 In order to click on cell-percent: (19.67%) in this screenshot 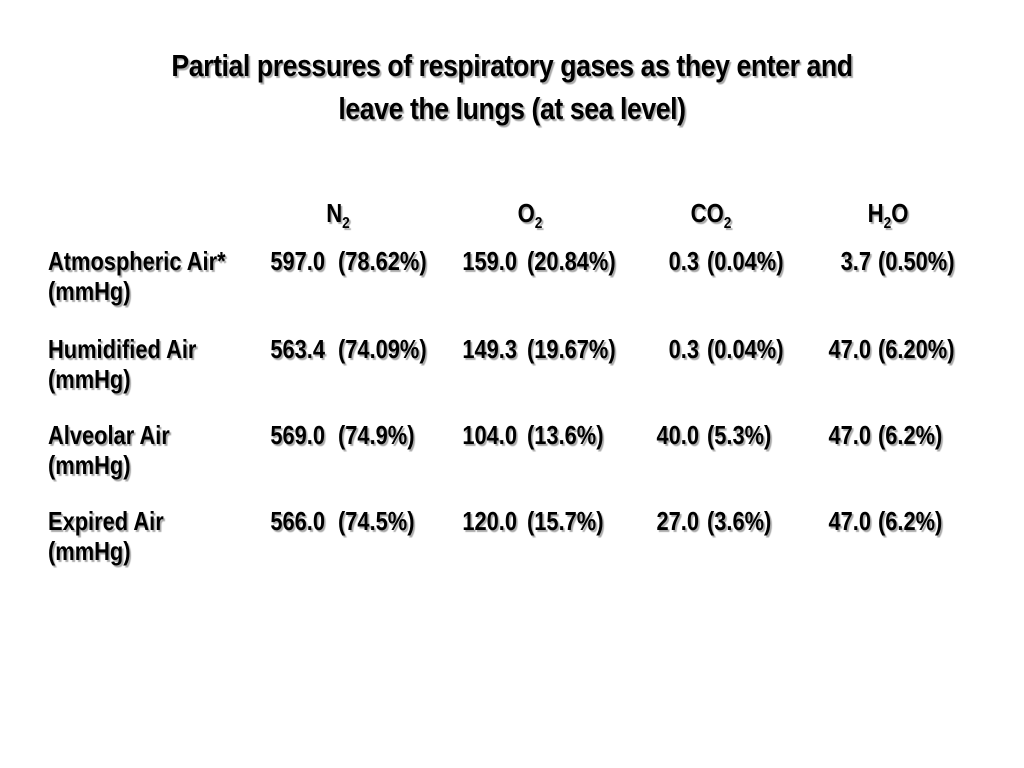, I will do `click(571, 349)`.